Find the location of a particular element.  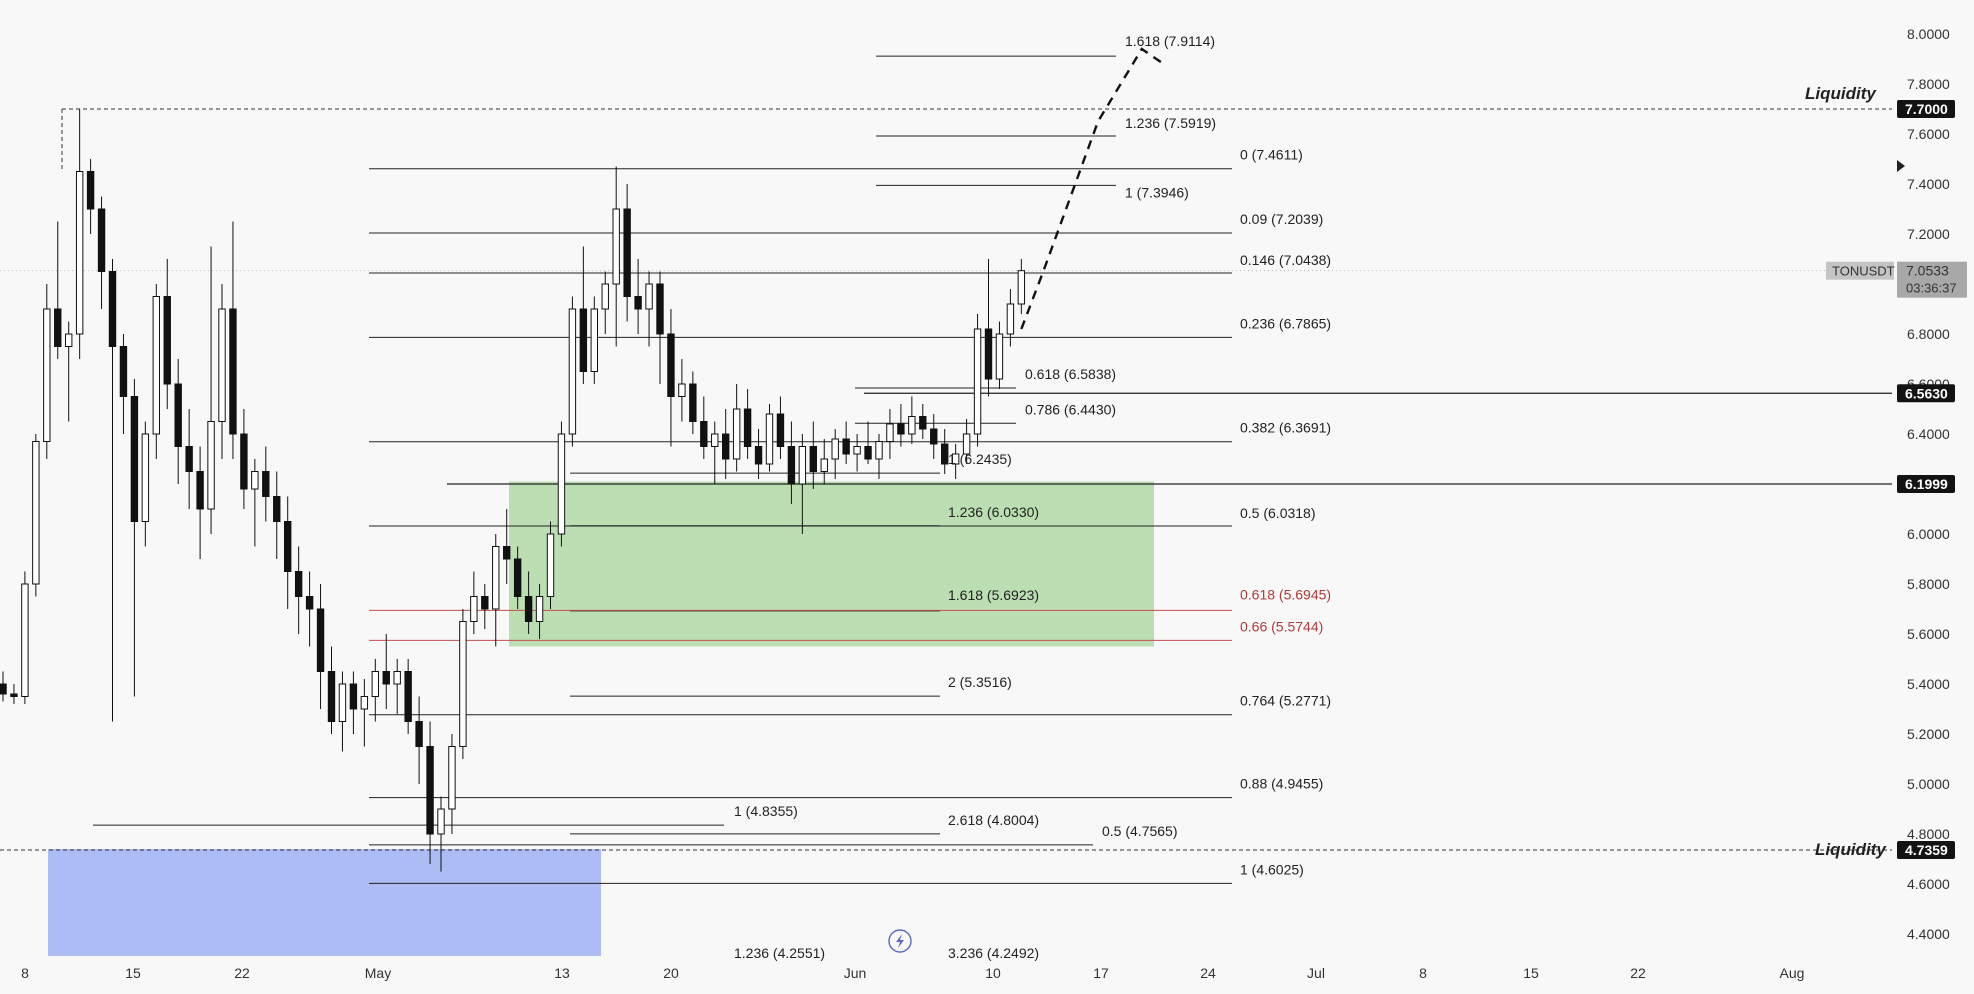

price-badge-label: 6.1999 is located at coordinates (1926, 484).